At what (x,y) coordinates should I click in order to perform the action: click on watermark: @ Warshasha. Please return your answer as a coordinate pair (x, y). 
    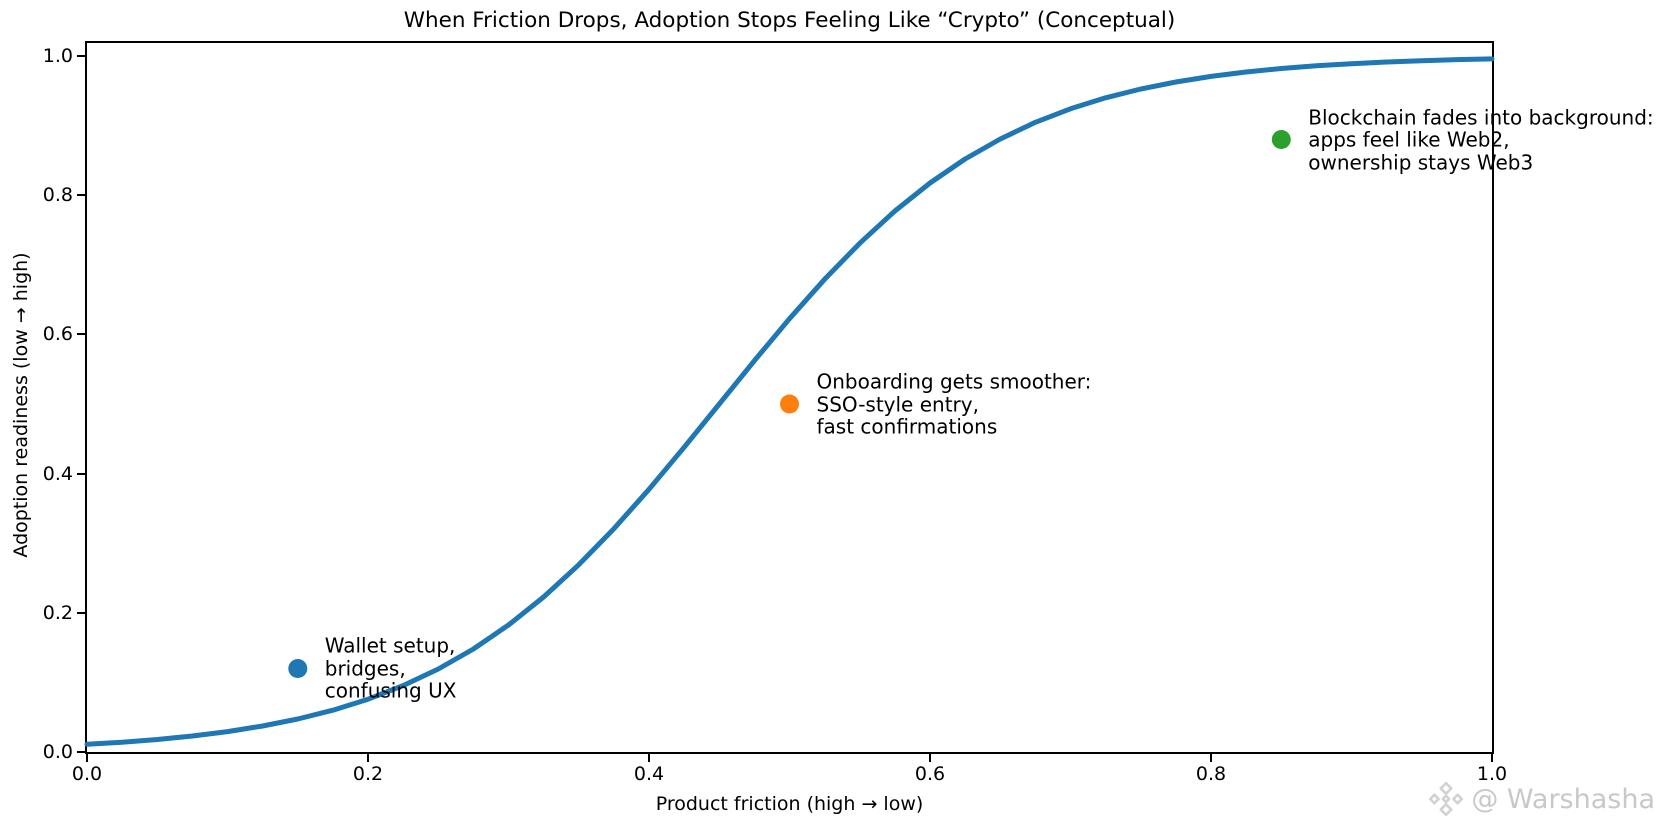
    Looking at the image, I should click on (1541, 799).